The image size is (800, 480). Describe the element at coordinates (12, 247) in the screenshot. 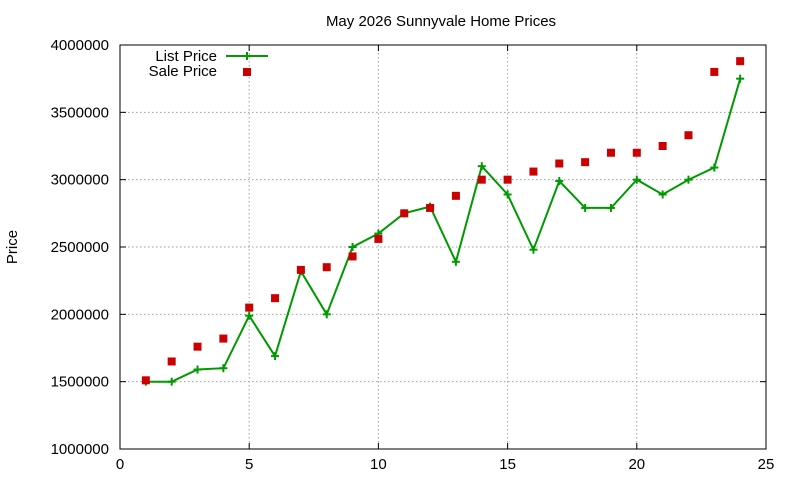

I see `y-axis-label: Price` at that location.